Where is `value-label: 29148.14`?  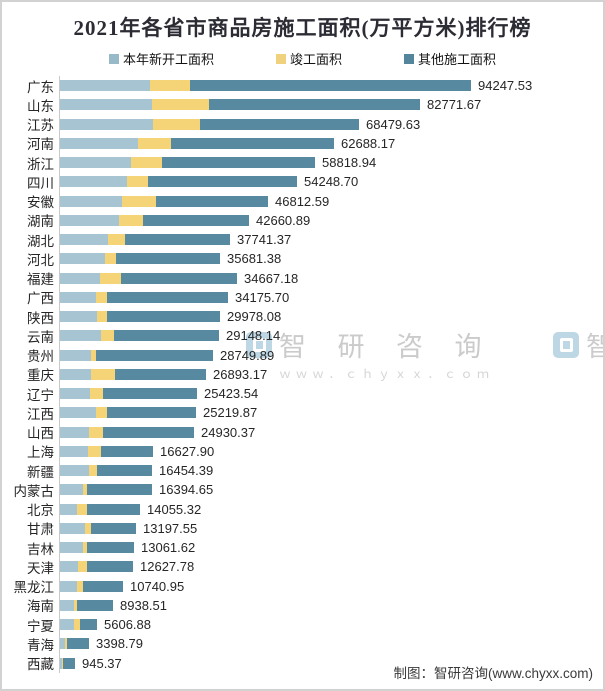
value-label: 29148.14 is located at coordinates (253, 336).